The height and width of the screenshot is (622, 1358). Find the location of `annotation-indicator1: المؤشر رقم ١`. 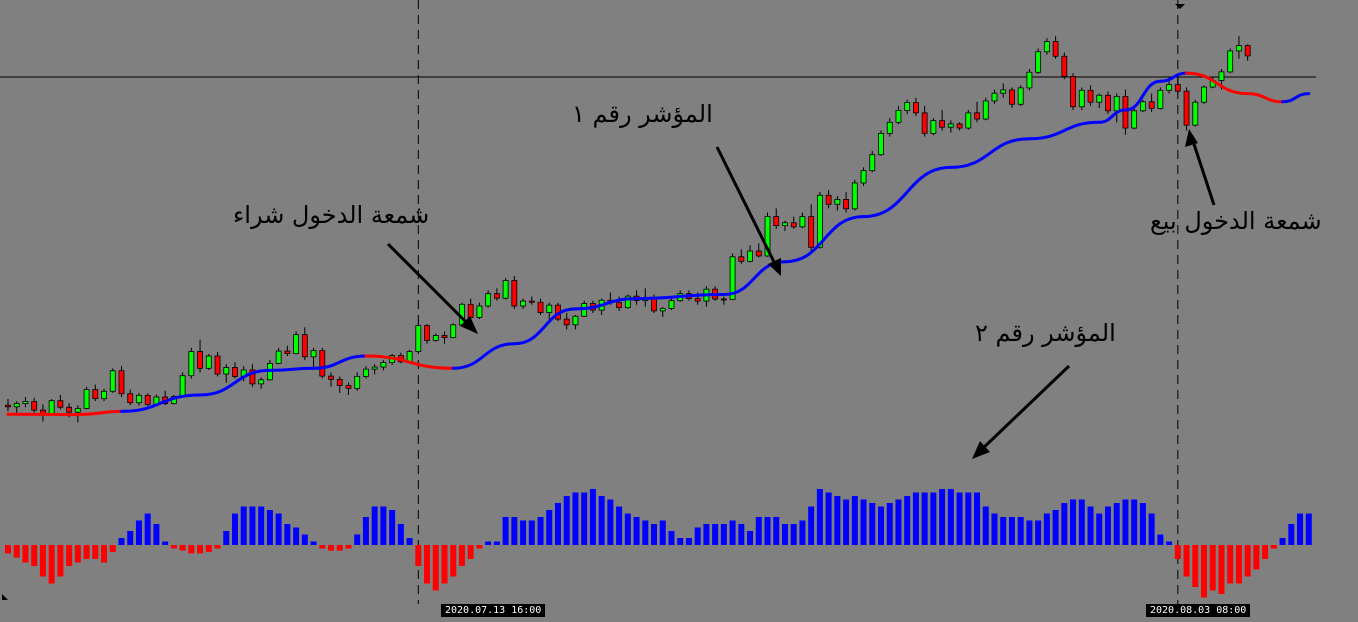

annotation-indicator1: المؤشر رقم ١ is located at coordinates (642, 114).